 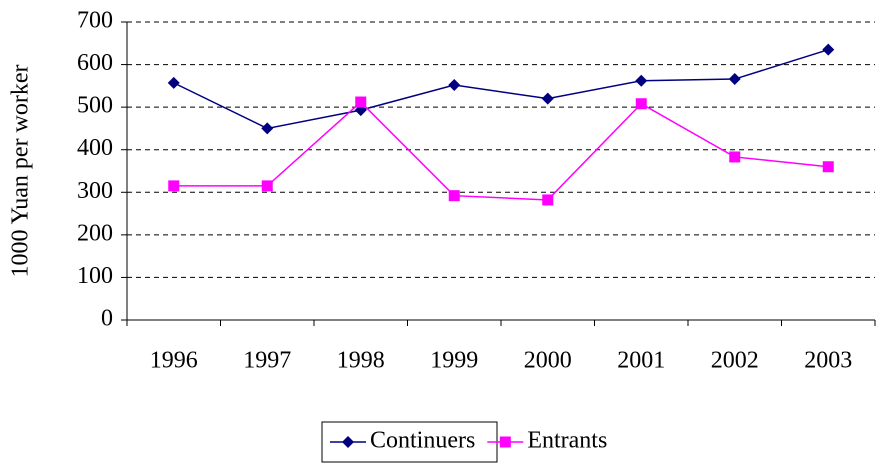 I want to click on x-tick-label: 2001, so click(x=641, y=361).